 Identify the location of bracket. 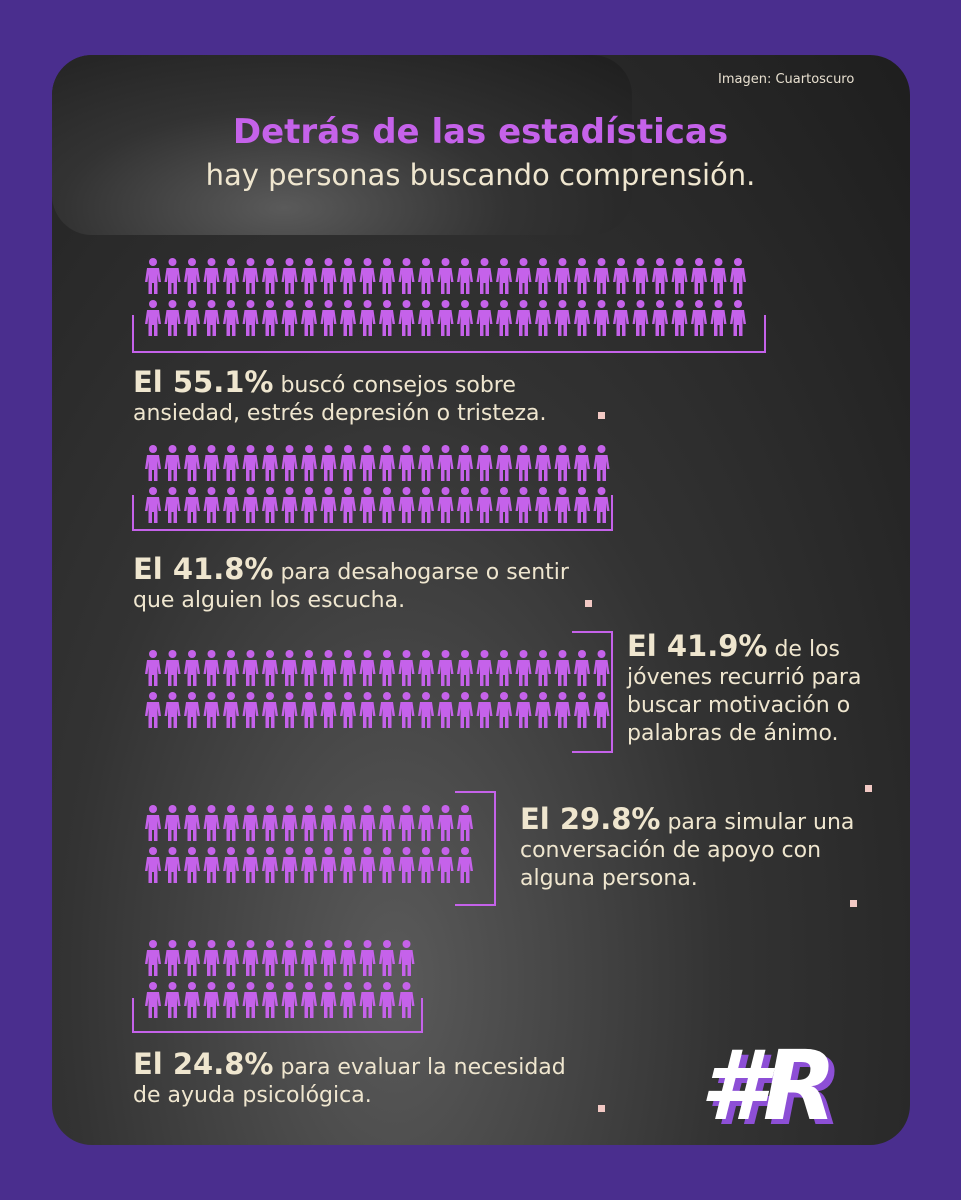
(475, 848).